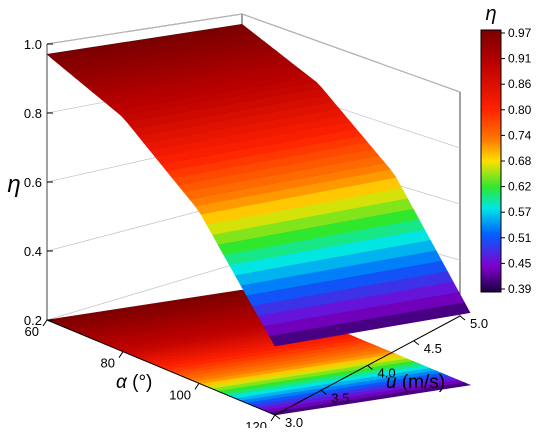  I want to click on surface-contour, so click(144, 39).